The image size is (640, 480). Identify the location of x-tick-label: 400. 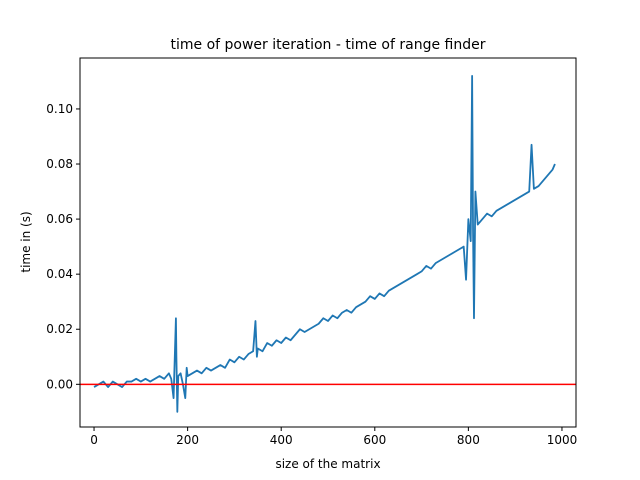
(281, 440).